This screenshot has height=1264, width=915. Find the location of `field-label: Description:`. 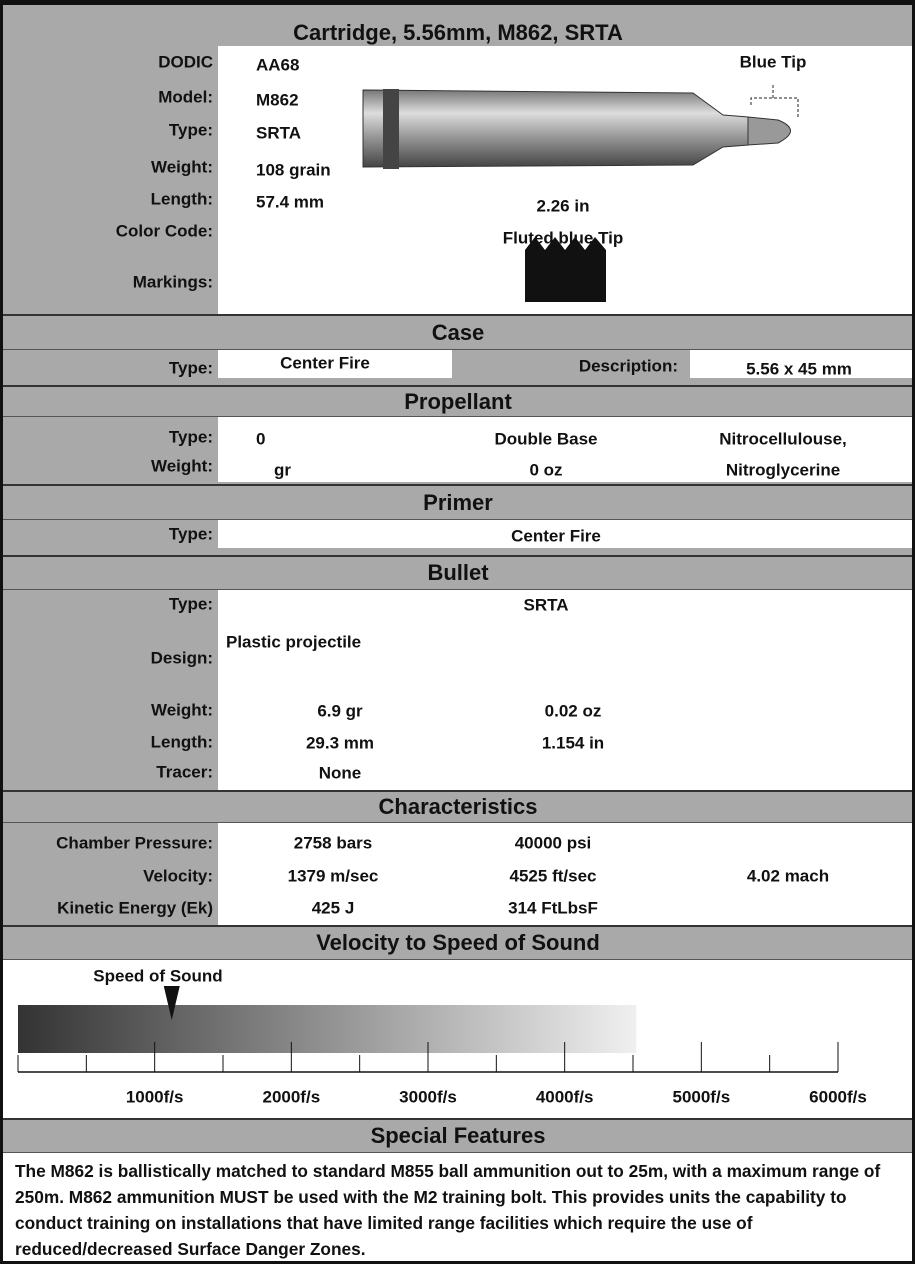

field-label: Description: is located at coordinates (628, 366).